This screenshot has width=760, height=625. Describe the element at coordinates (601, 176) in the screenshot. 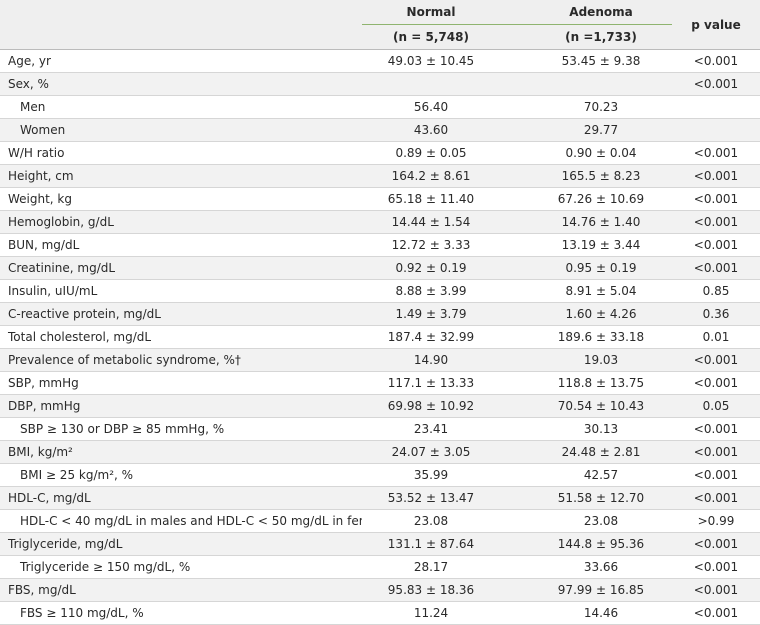

I see `adenoma-value: 165.5 ± 8.23` at that location.